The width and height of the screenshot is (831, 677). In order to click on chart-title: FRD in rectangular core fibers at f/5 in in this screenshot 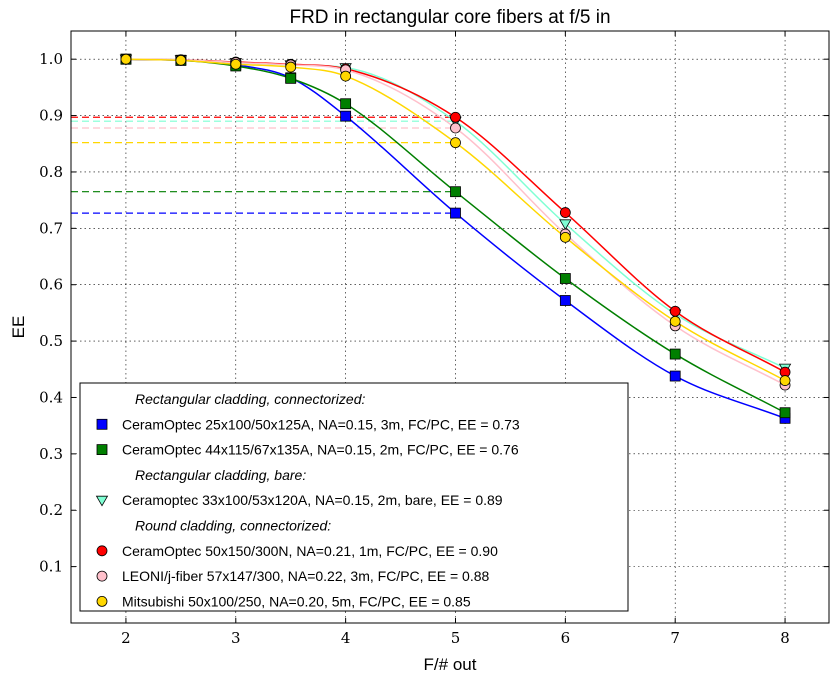, I will do `click(449, 17)`.